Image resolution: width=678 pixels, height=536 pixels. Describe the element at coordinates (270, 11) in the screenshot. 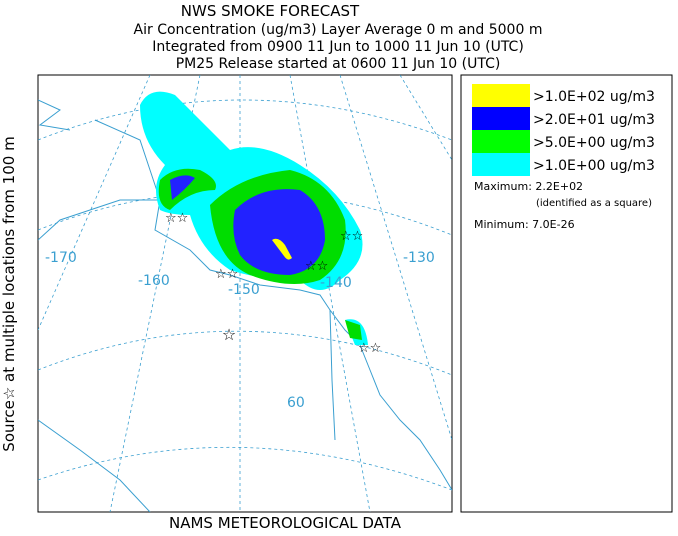

I see `title: NWS SMOKE FORECAST` at that location.